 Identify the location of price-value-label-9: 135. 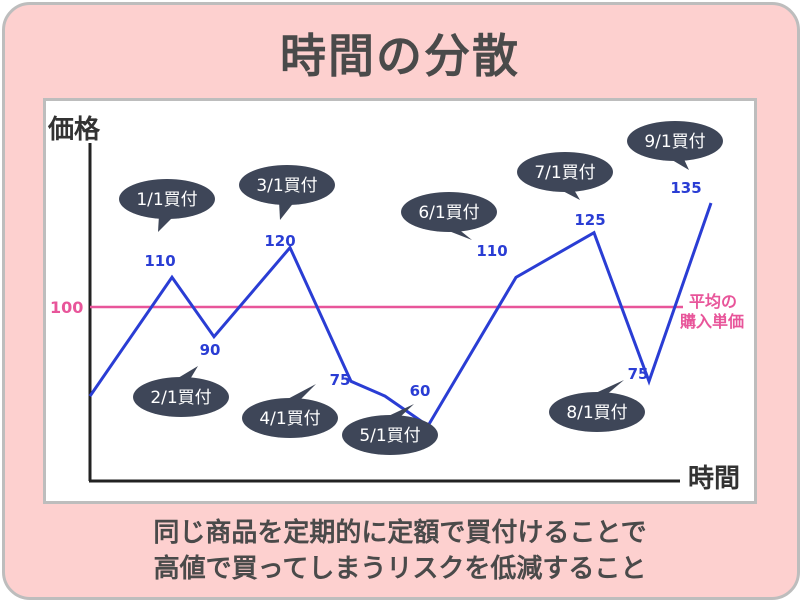
(685, 188).